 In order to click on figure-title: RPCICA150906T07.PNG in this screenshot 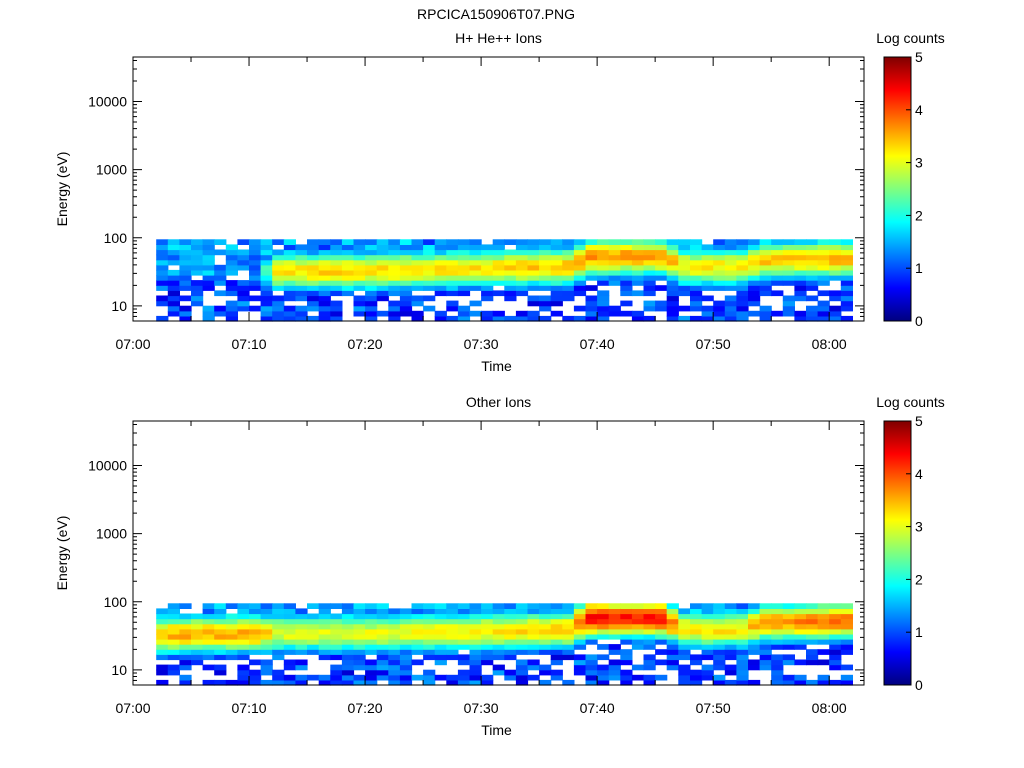, I will do `click(496, 14)`.